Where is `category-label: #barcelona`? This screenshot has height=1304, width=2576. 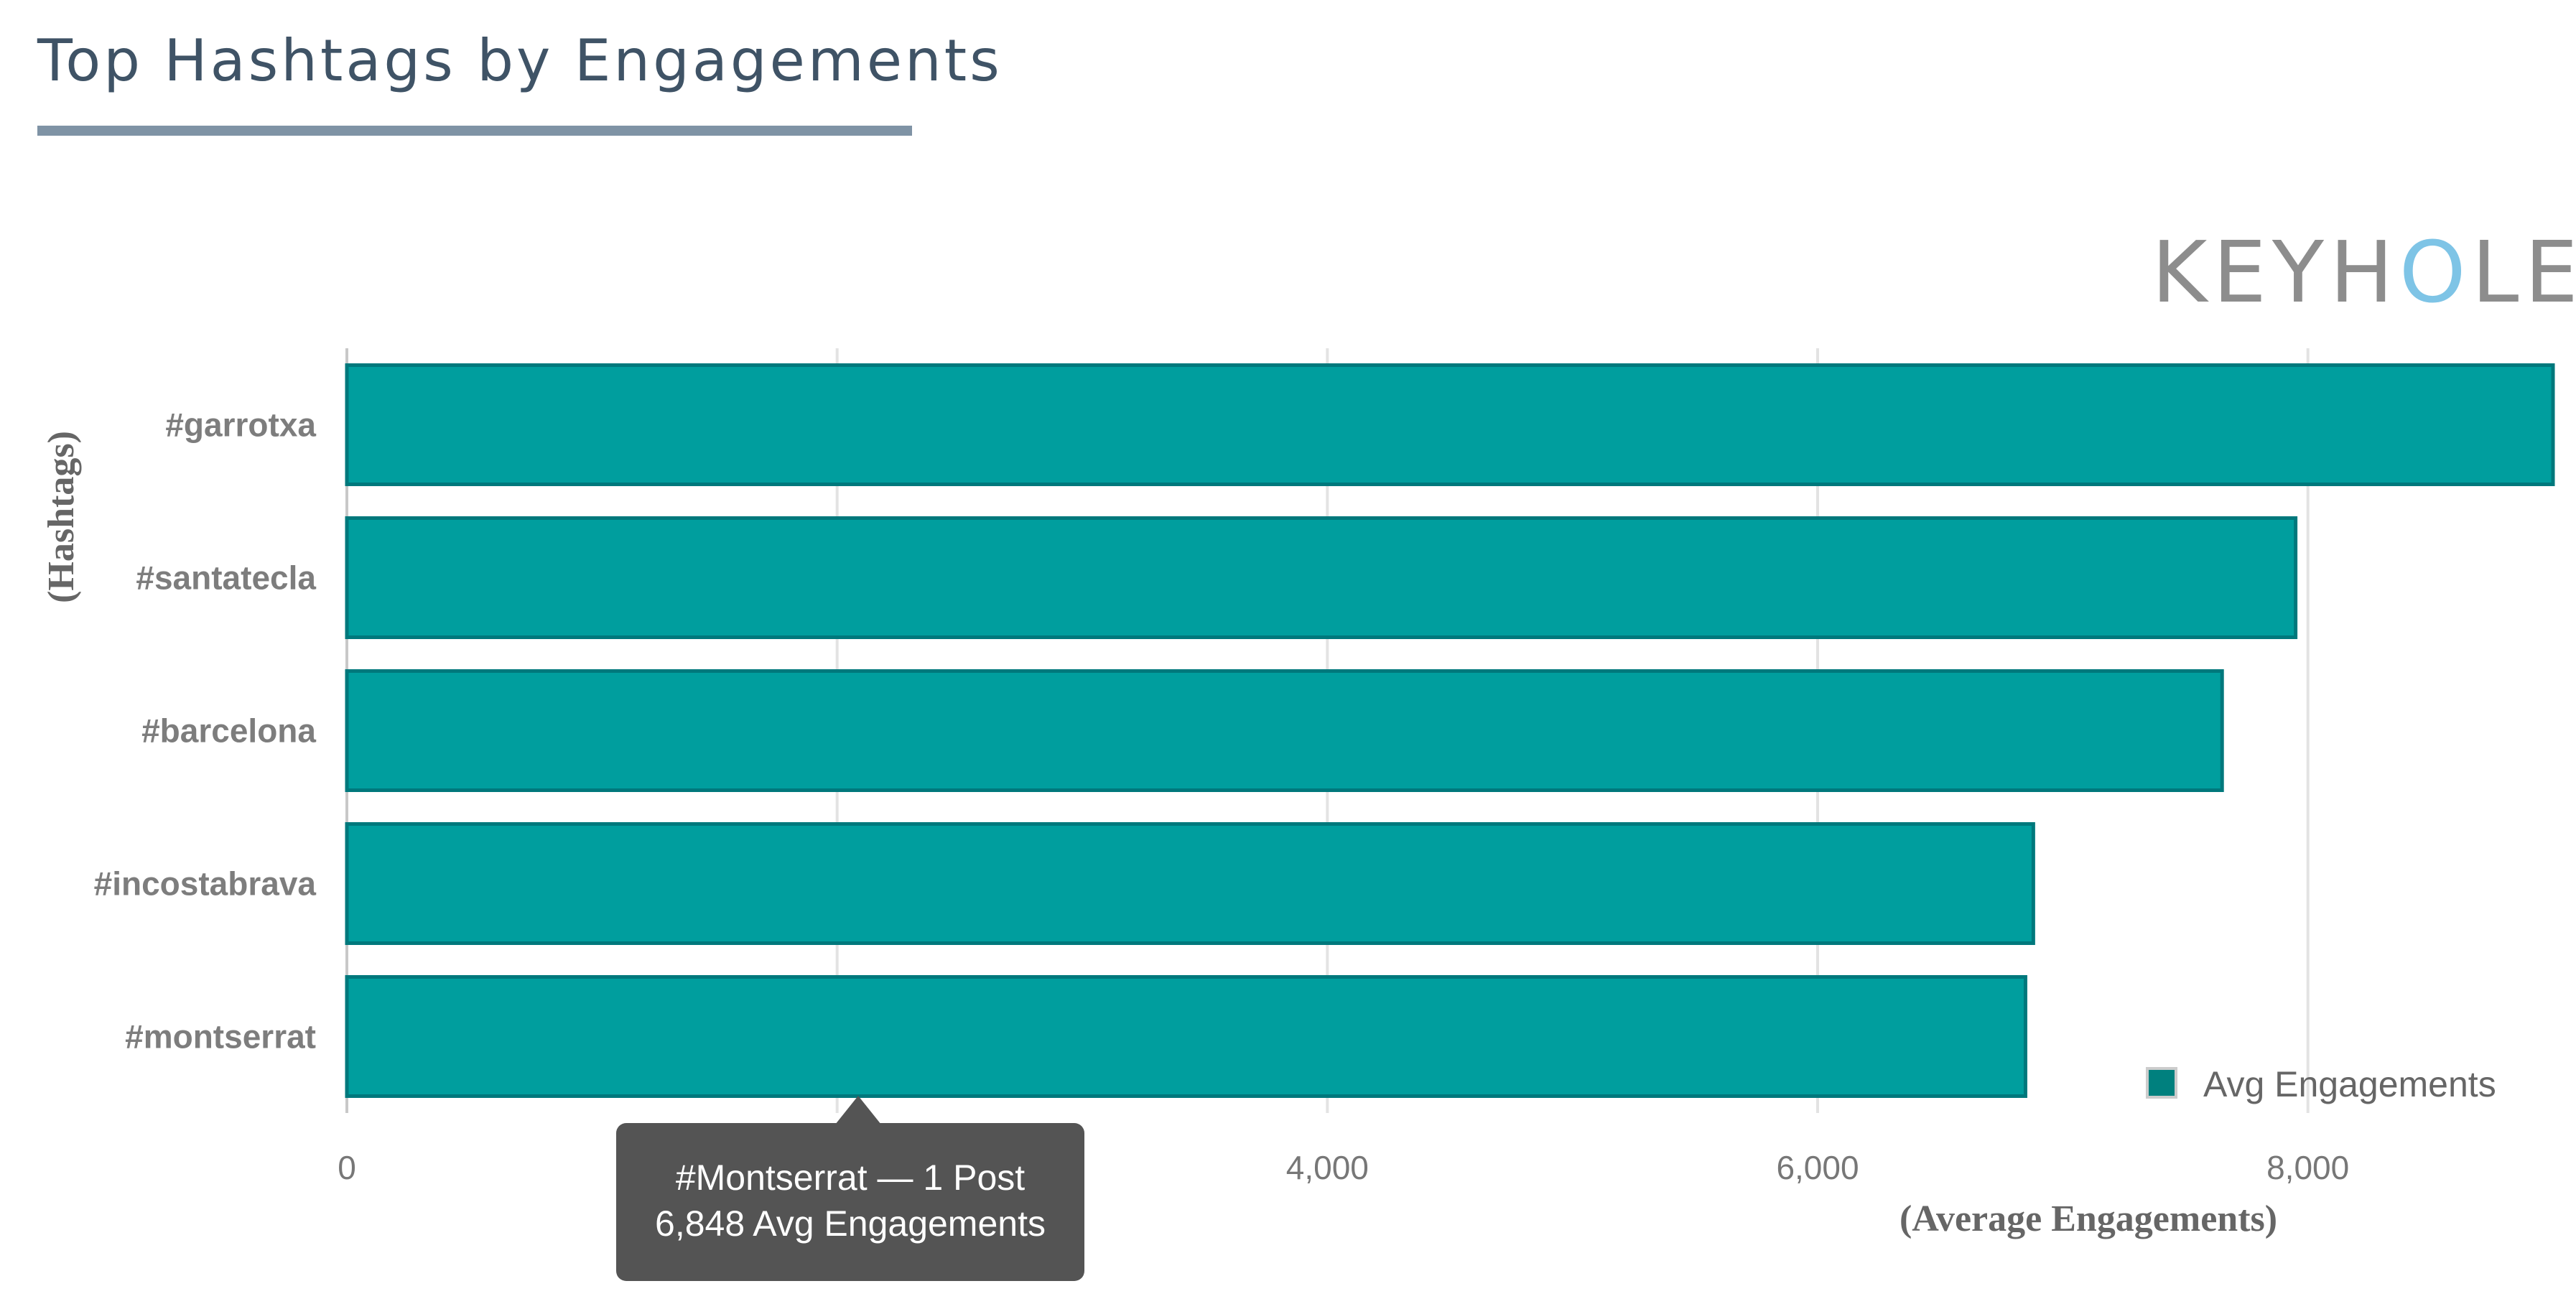
category-label: #barcelona is located at coordinates (228, 731).